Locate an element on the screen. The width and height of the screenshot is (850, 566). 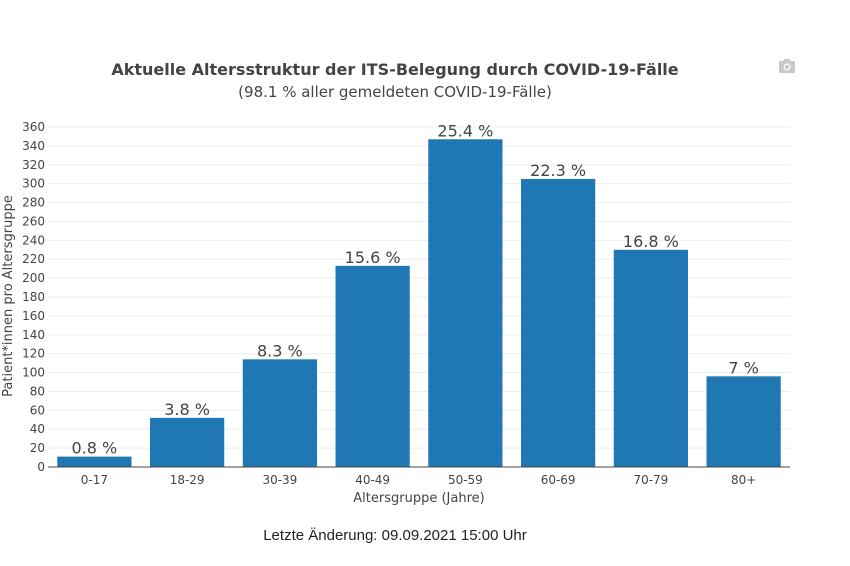
y-tick-label: 280 is located at coordinates (33, 203).